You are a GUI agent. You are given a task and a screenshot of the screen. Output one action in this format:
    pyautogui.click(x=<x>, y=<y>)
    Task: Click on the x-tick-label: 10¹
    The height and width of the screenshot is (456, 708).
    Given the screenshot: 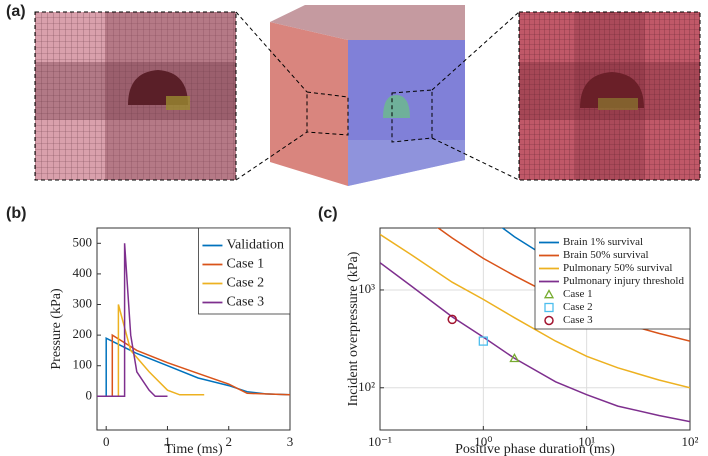 What is the action you would take?
    pyautogui.click(x=586, y=441)
    